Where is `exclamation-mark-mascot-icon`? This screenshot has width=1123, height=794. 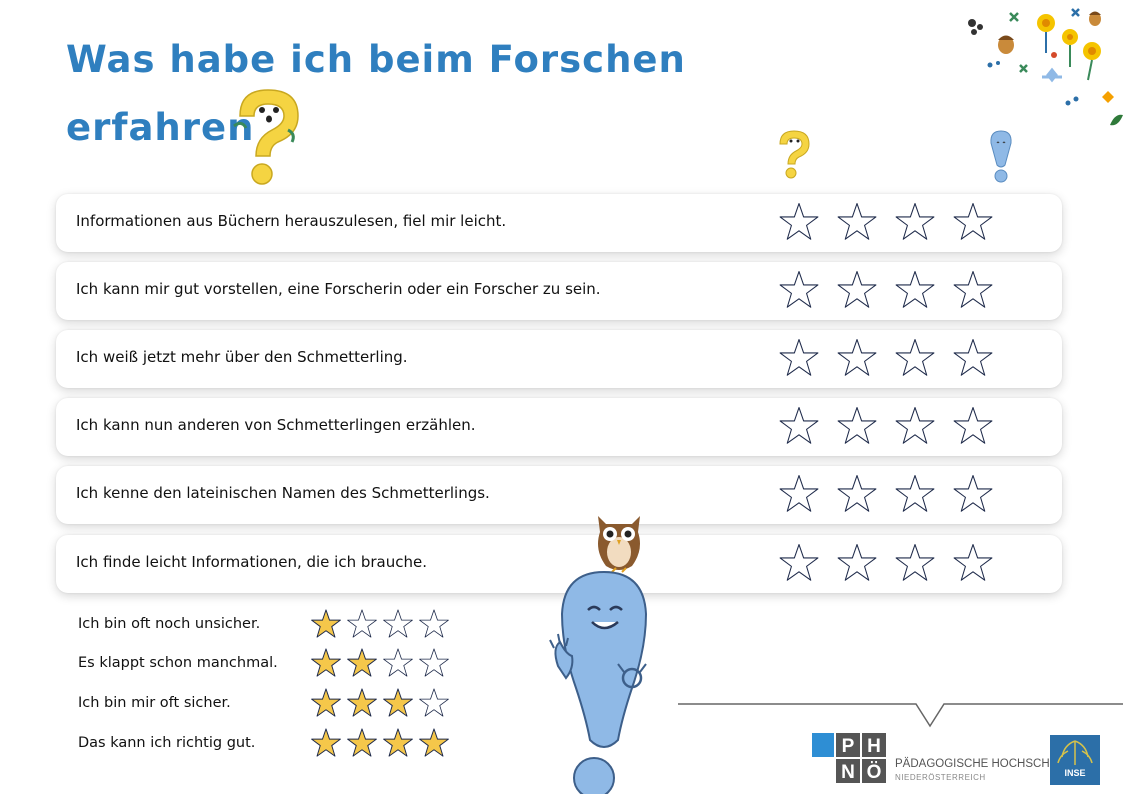
exclamation-mark-mascot-icon is located at coordinates (598, 682).